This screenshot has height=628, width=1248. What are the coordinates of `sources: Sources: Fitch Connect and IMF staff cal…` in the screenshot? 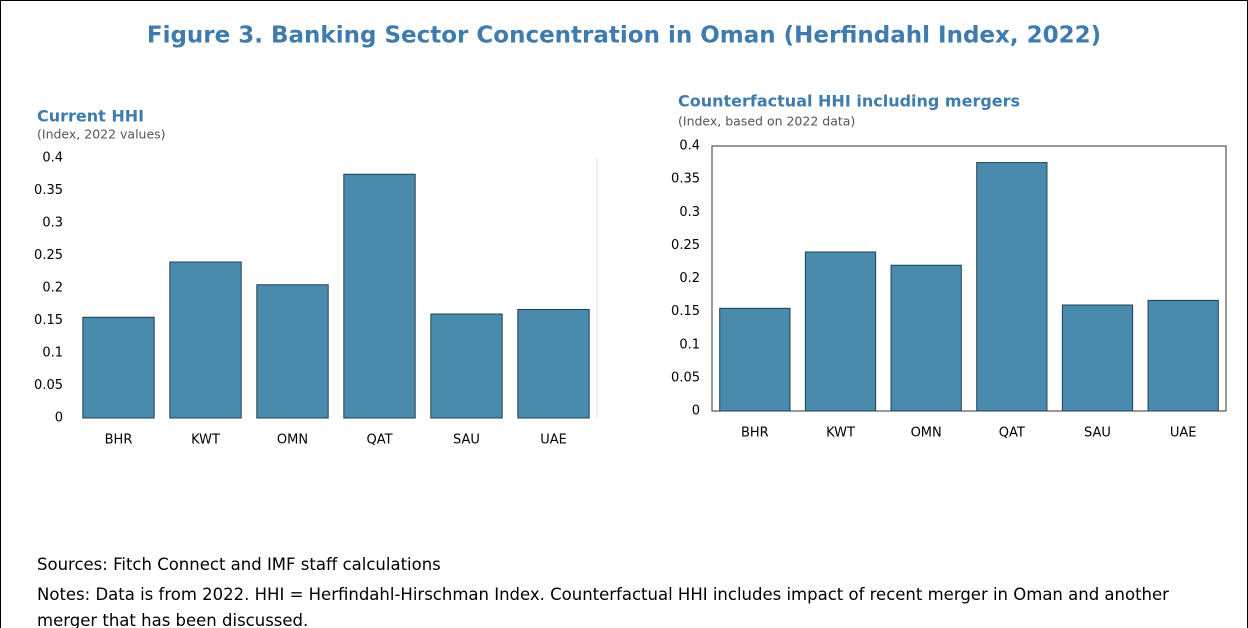 It's located at (239, 564).